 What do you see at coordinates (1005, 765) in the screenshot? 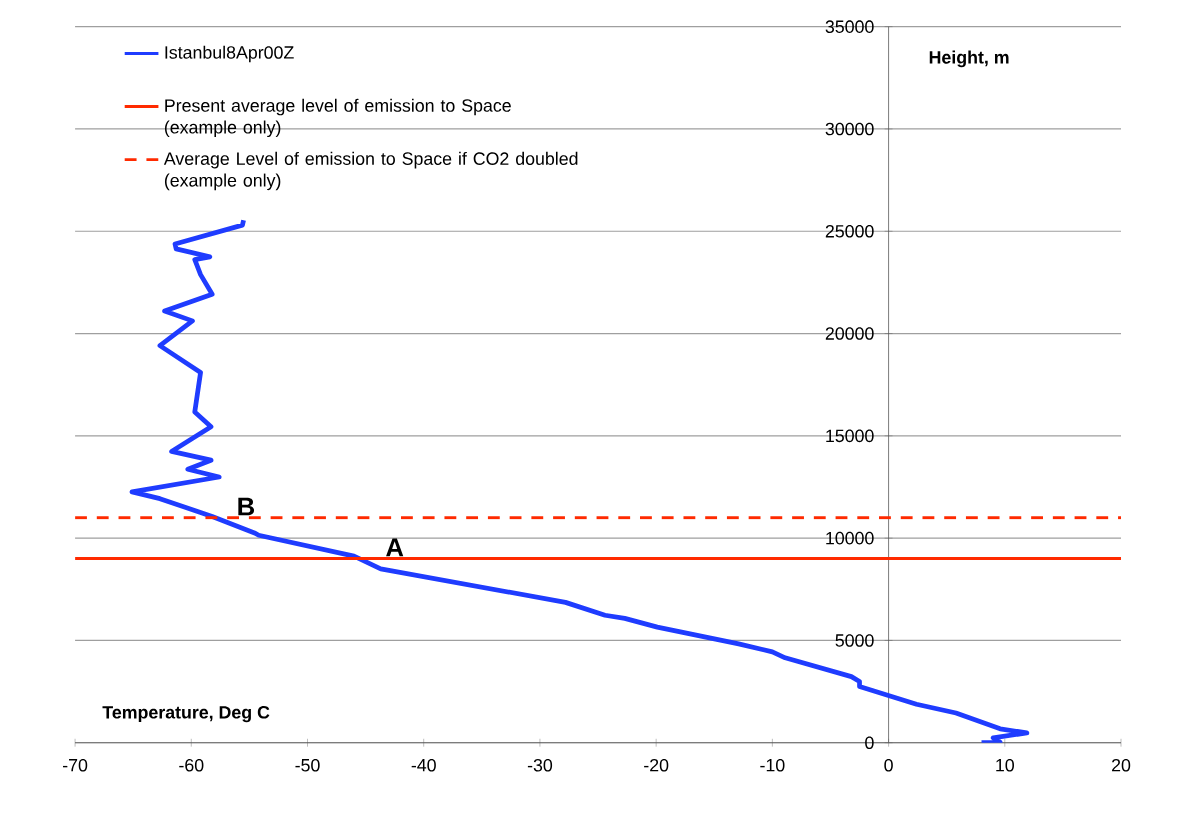
I see `x-tick-label: 10` at bounding box center [1005, 765].